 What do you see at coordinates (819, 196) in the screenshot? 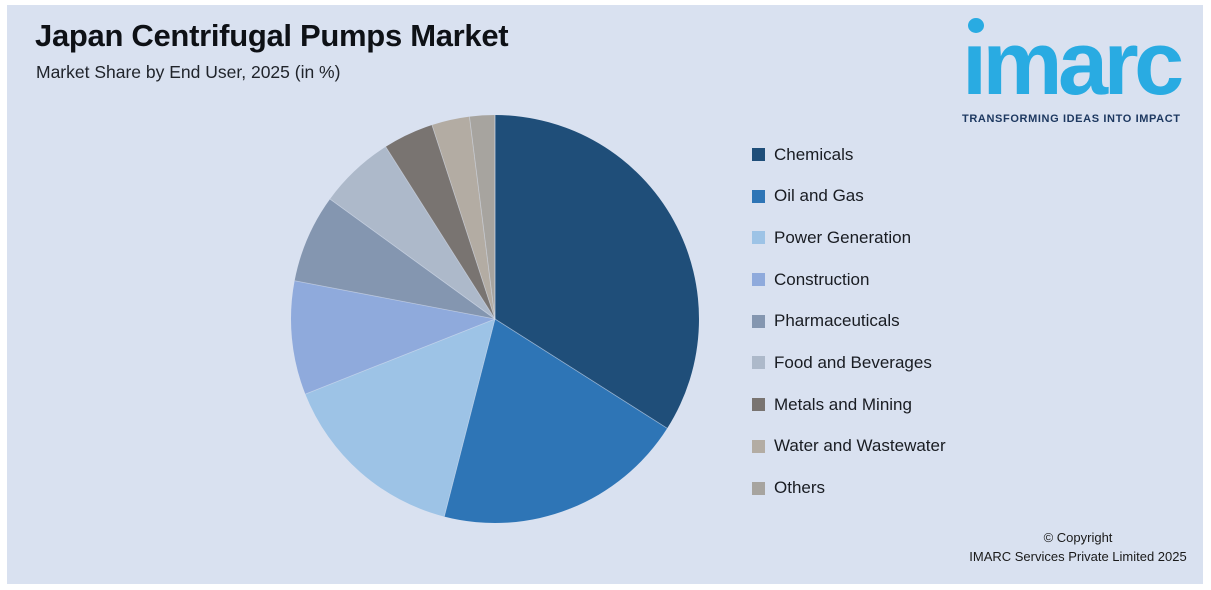
I see `legend-label: Oil and Gas` at bounding box center [819, 196].